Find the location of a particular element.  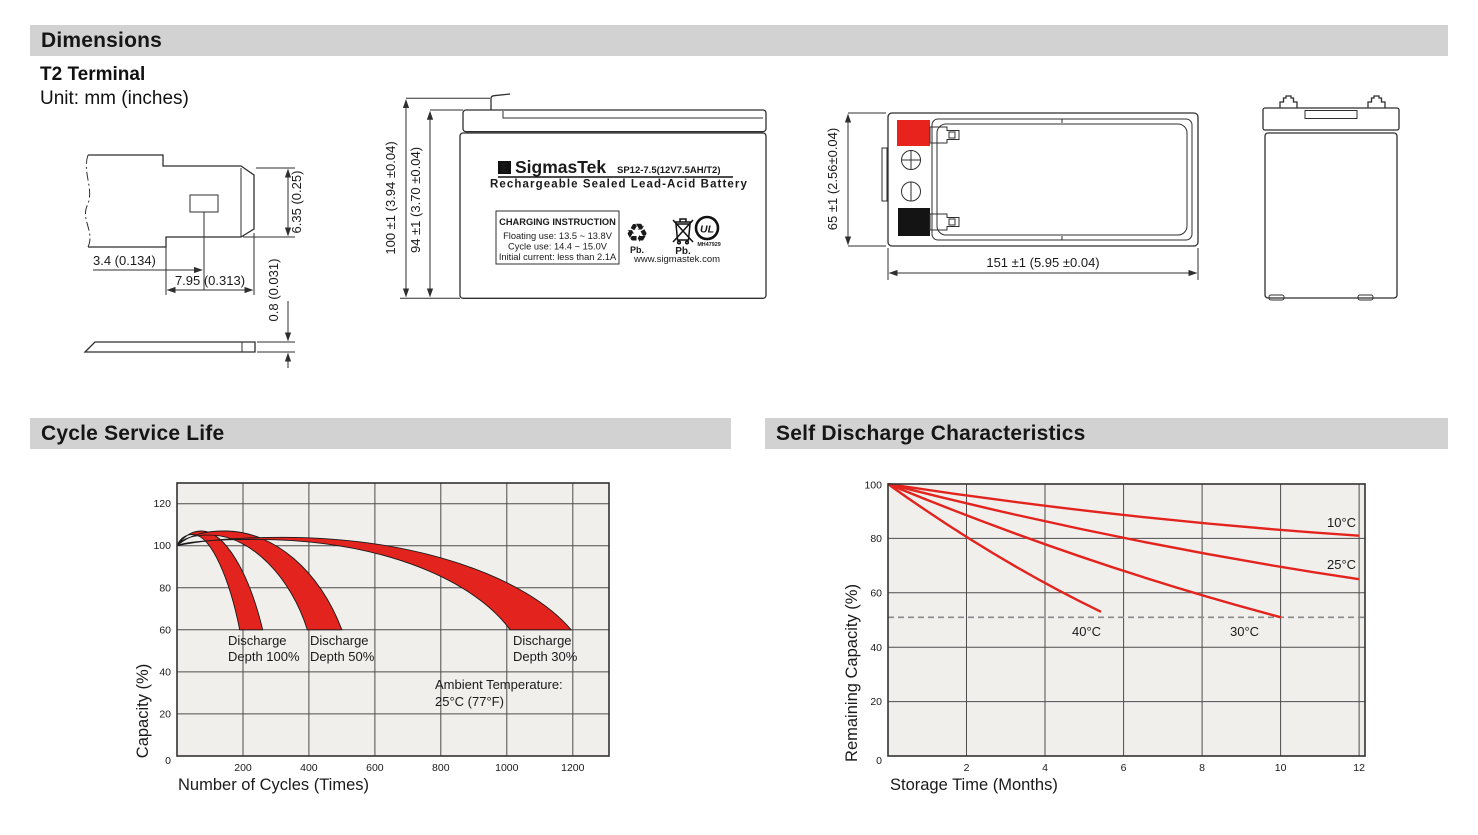

charging-line1: Floating use: 13.5 ~ 13.8V is located at coordinates (558, 236).